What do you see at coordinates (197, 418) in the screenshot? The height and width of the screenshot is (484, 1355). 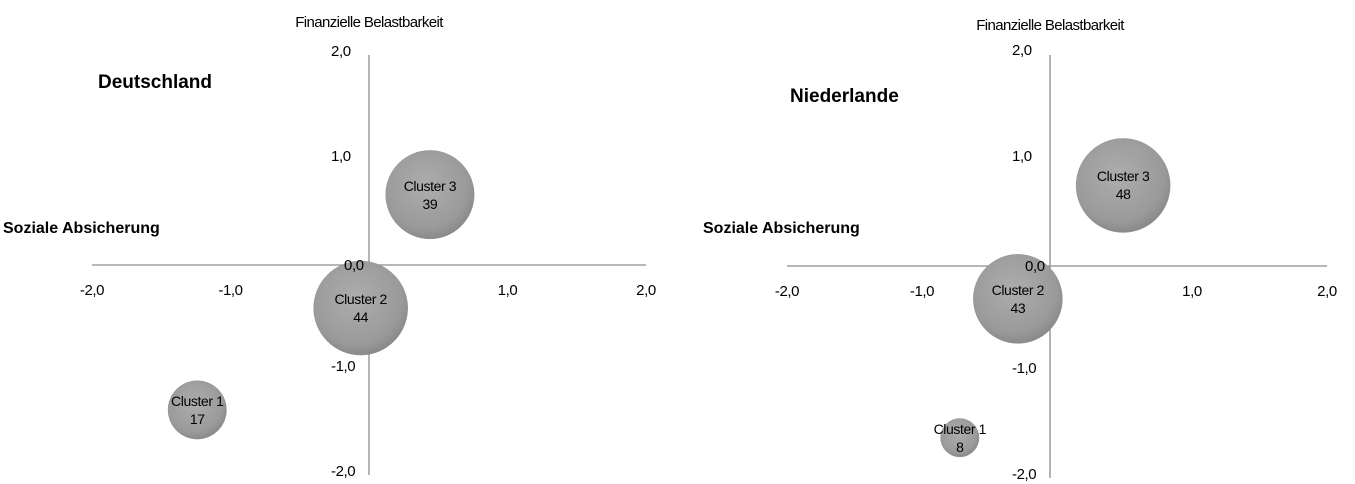 I see `bubble-size-value: 17` at bounding box center [197, 418].